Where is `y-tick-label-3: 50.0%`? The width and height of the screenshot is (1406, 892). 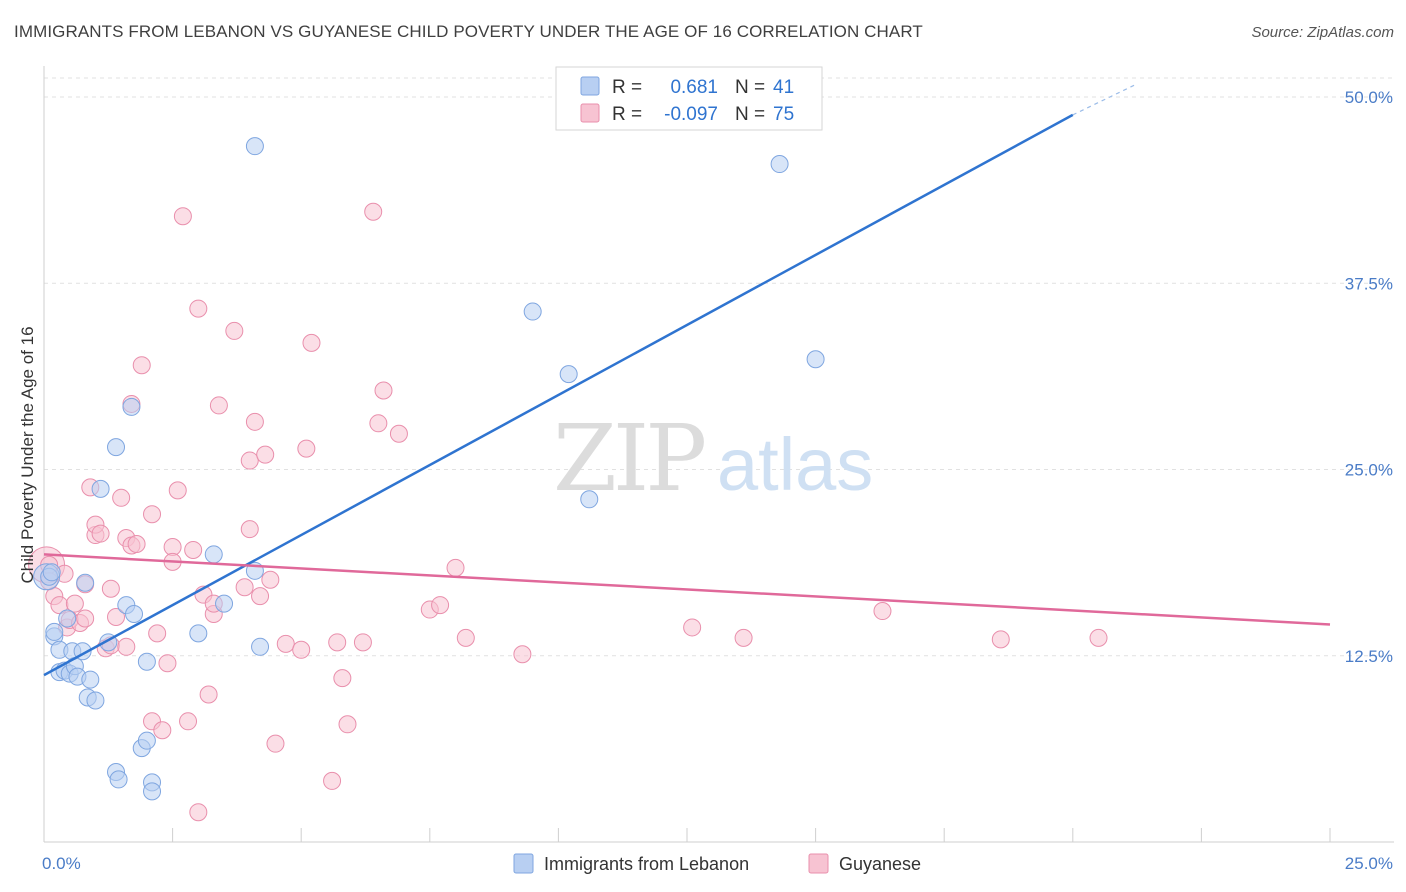
y-tick-label-3: 50.0% is located at coordinates (1369, 97).